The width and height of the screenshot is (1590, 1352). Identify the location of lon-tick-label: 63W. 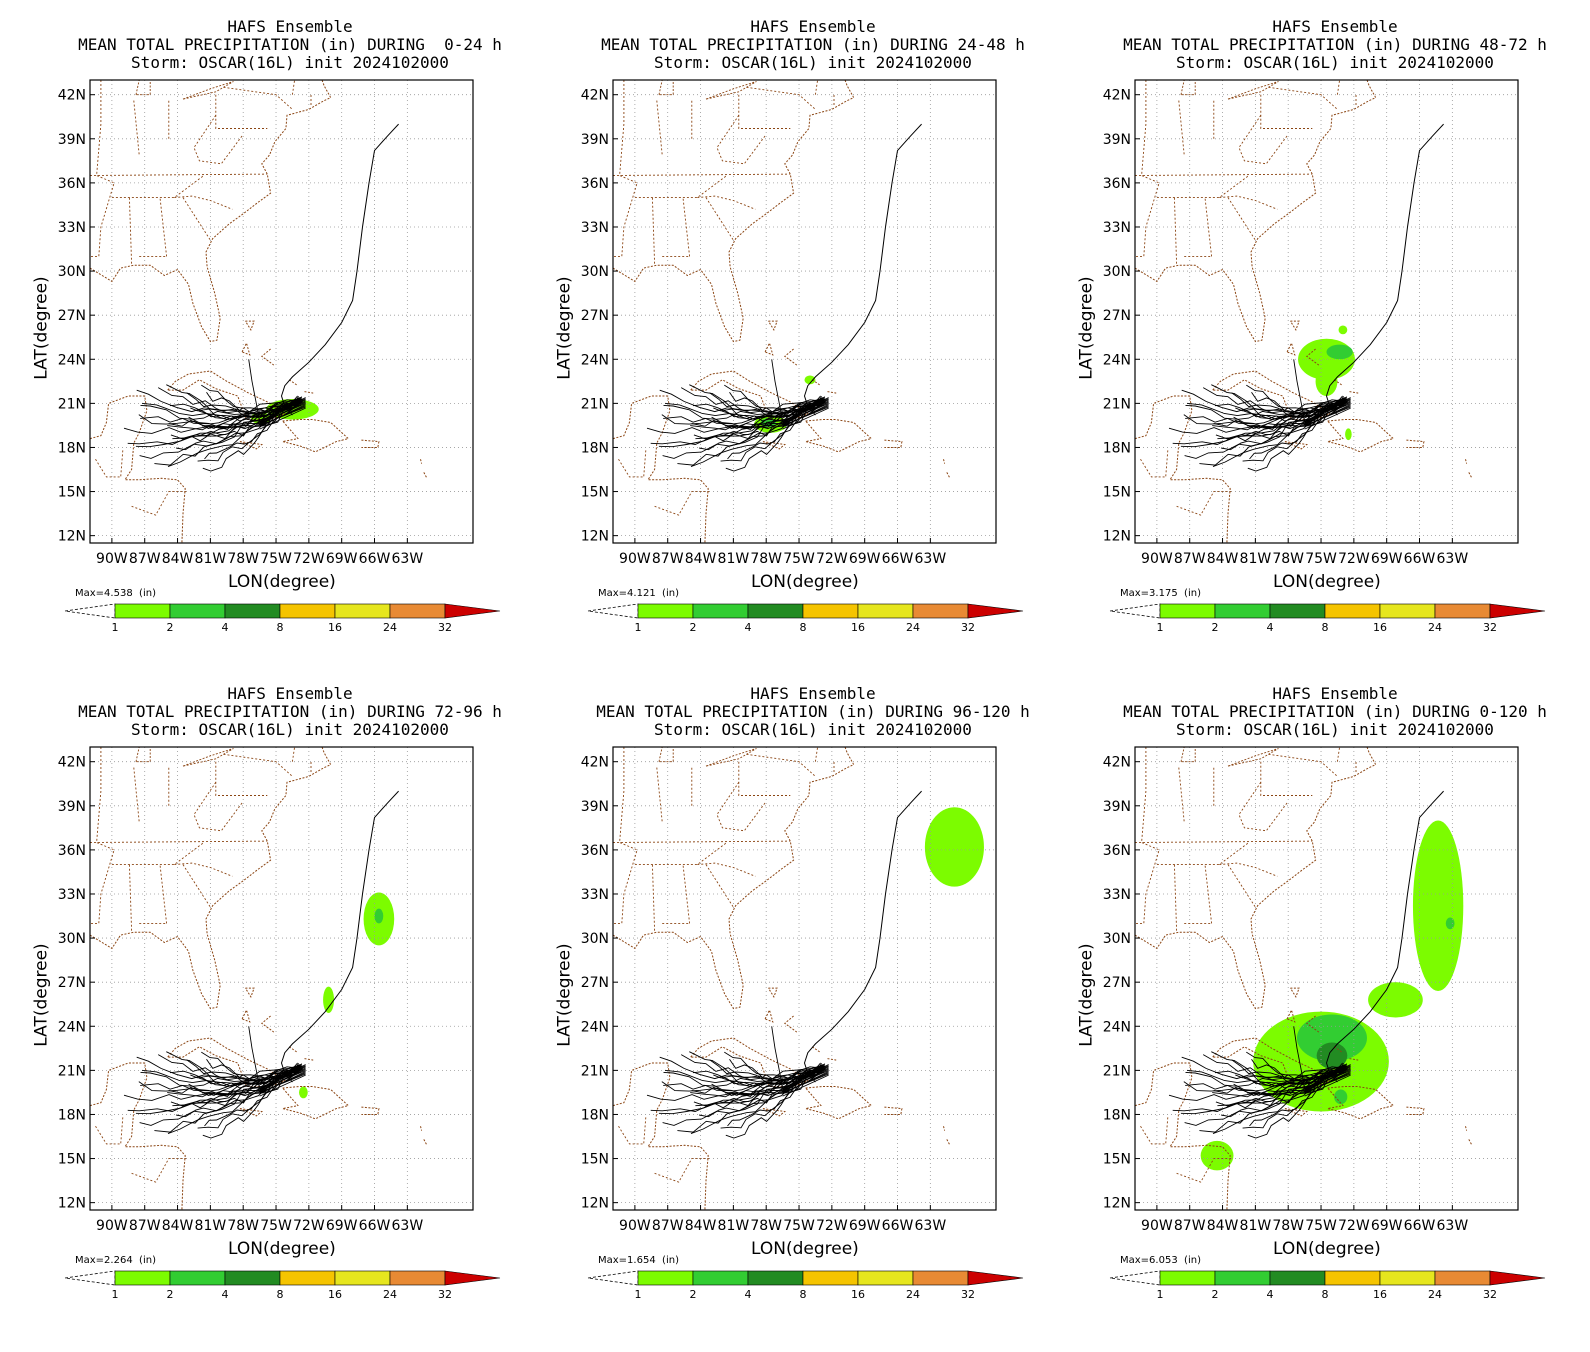
(408, 1226).